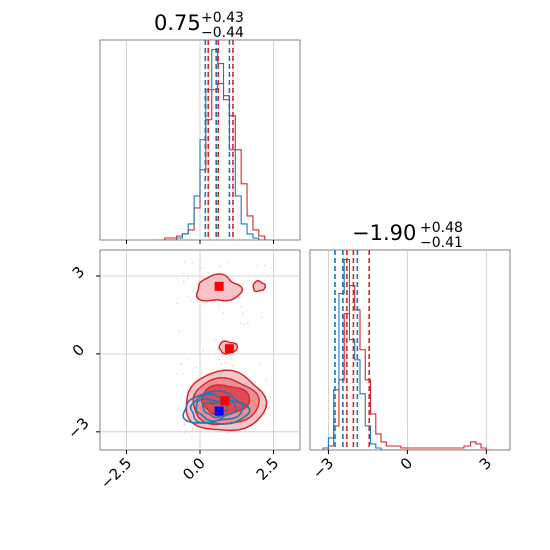 The width and height of the screenshot is (550, 550). Describe the element at coordinates (222, 18) in the screenshot. I see `title-param-1-plus: +0.43` at that location.